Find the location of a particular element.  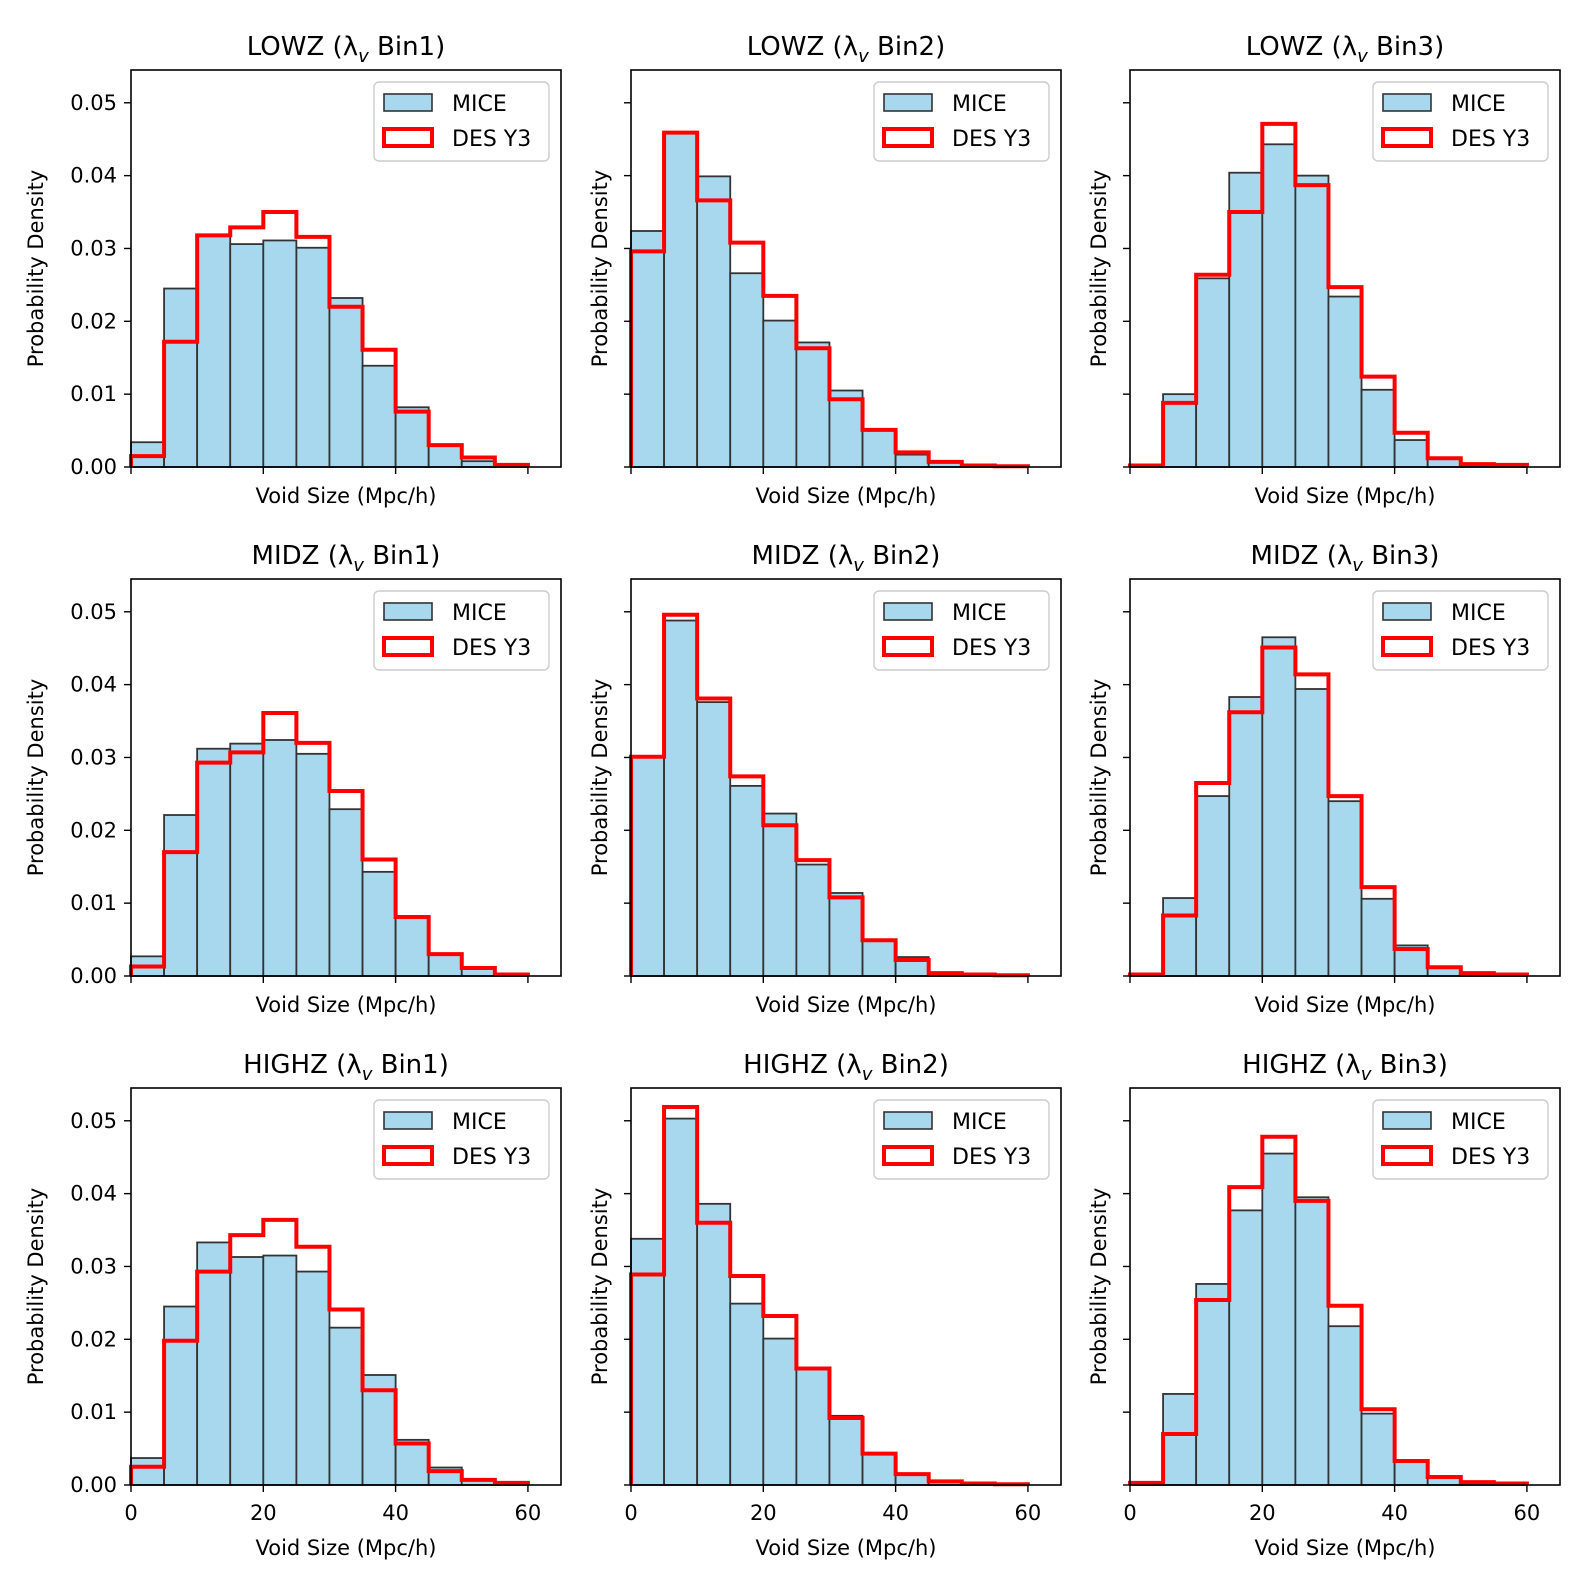

panel-title: MIDZ (λv Bin1) is located at coordinates (346, 558).